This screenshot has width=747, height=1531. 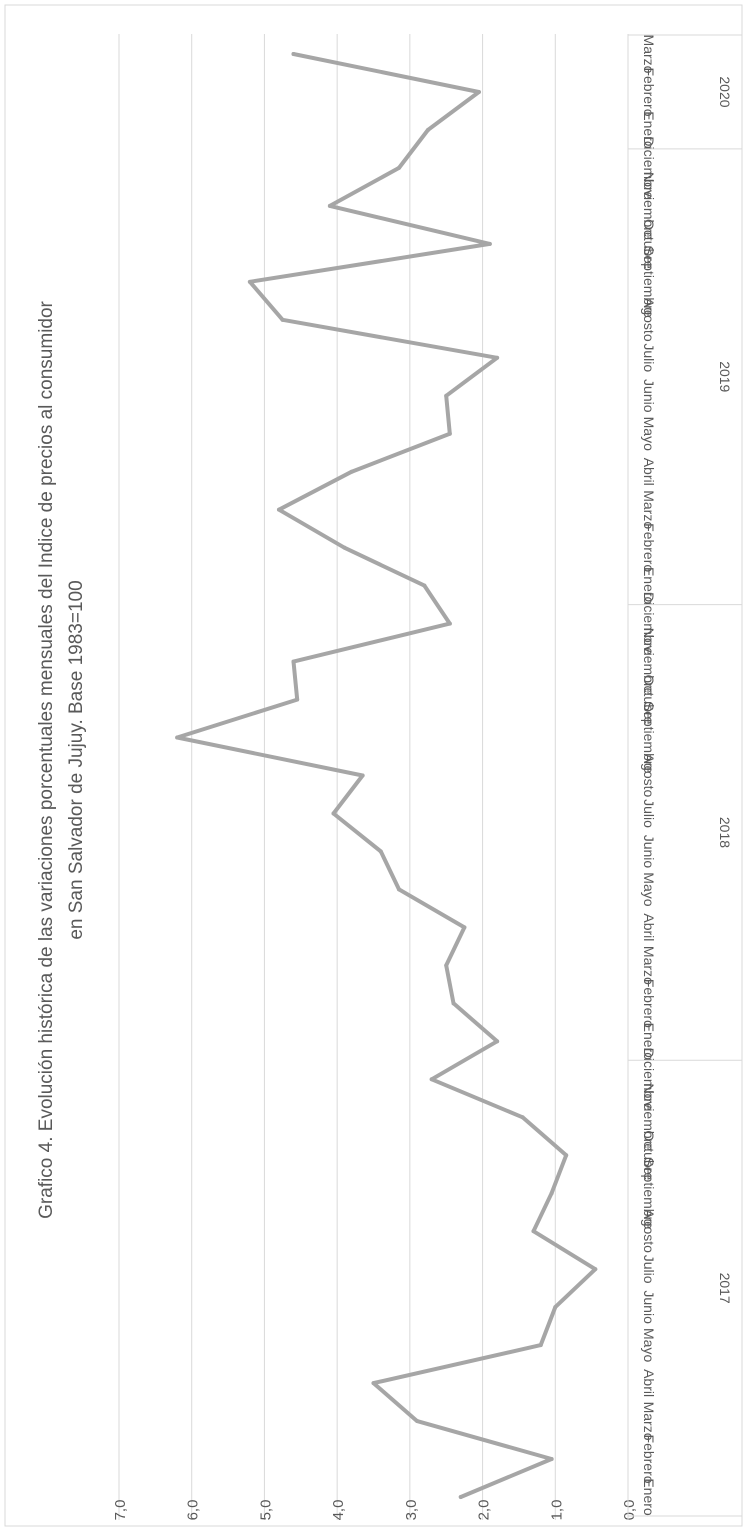 I want to click on y-tick-label: 1,0, so click(x=556, y=1510).